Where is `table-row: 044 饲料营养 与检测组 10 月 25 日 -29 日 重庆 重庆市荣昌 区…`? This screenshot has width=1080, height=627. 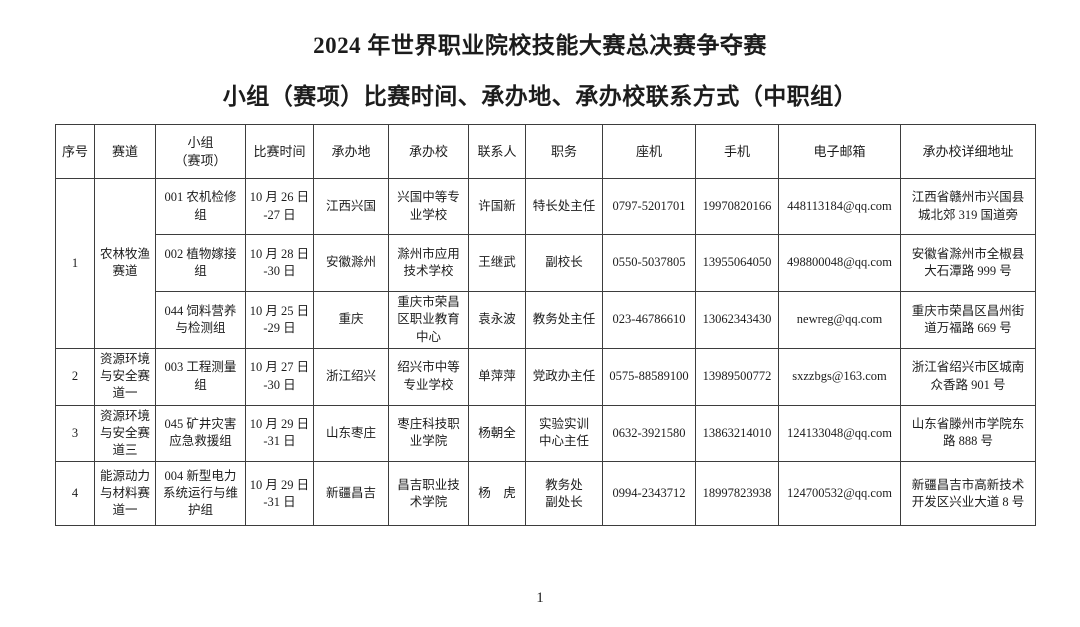 table-row: 044 饲料营养 与检测组 10 月 25 日 -29 日 重庆 重庆市荣昌 区… is located at coordinates (546, 320).